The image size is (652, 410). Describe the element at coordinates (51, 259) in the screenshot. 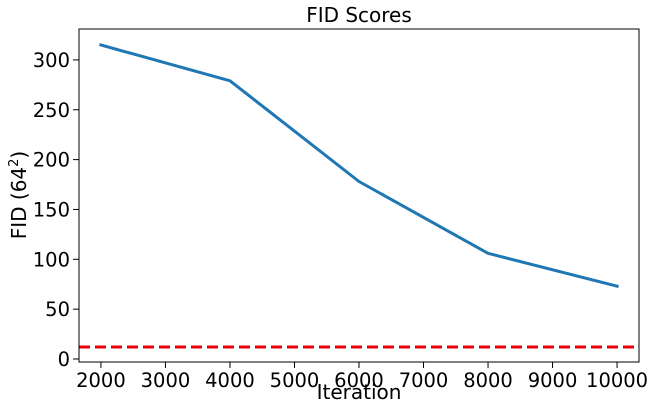

I see `y-tick-label: 100` at that location.